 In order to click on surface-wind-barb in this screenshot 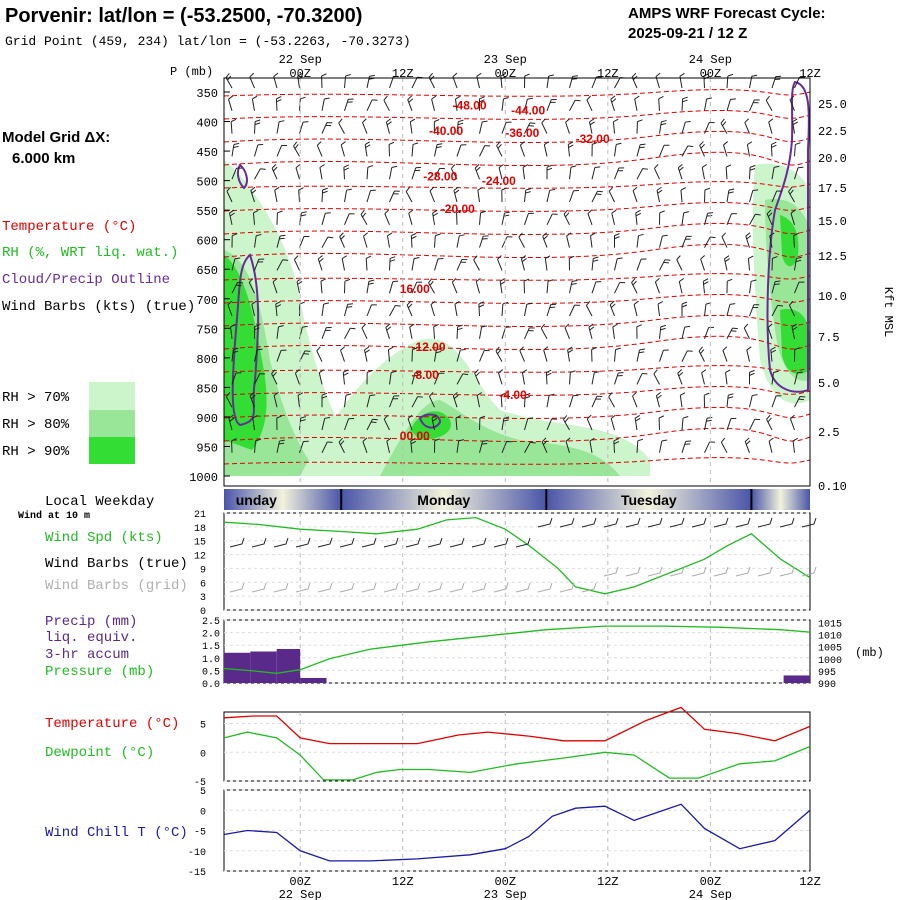, I will do `click(523, 542)`.